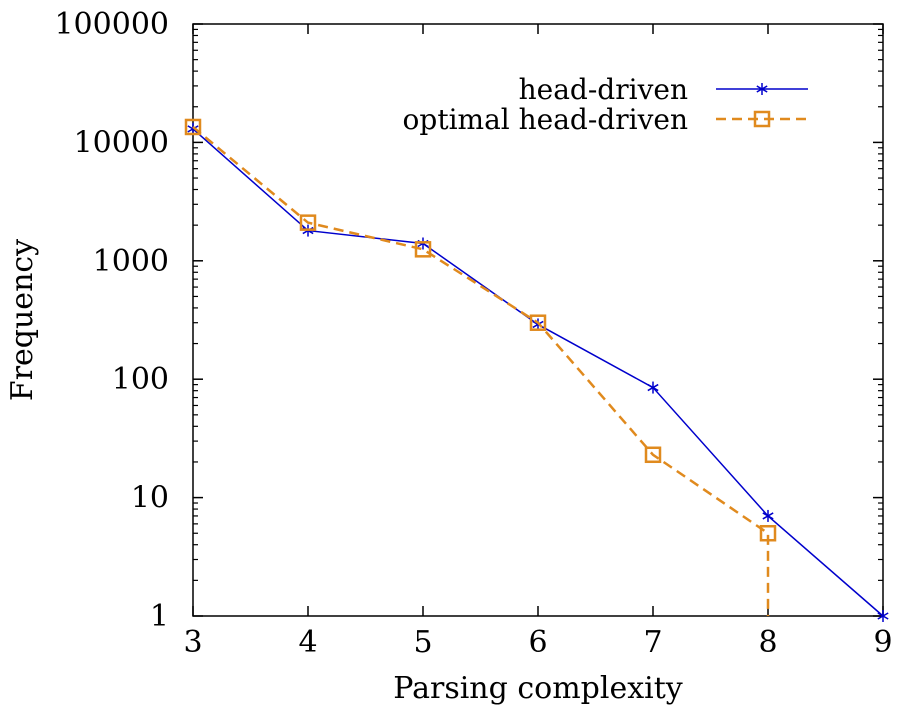 The width and height of the screenshot is (897, 711). I want to click on legend-label: head-driven, so click(603, 89).